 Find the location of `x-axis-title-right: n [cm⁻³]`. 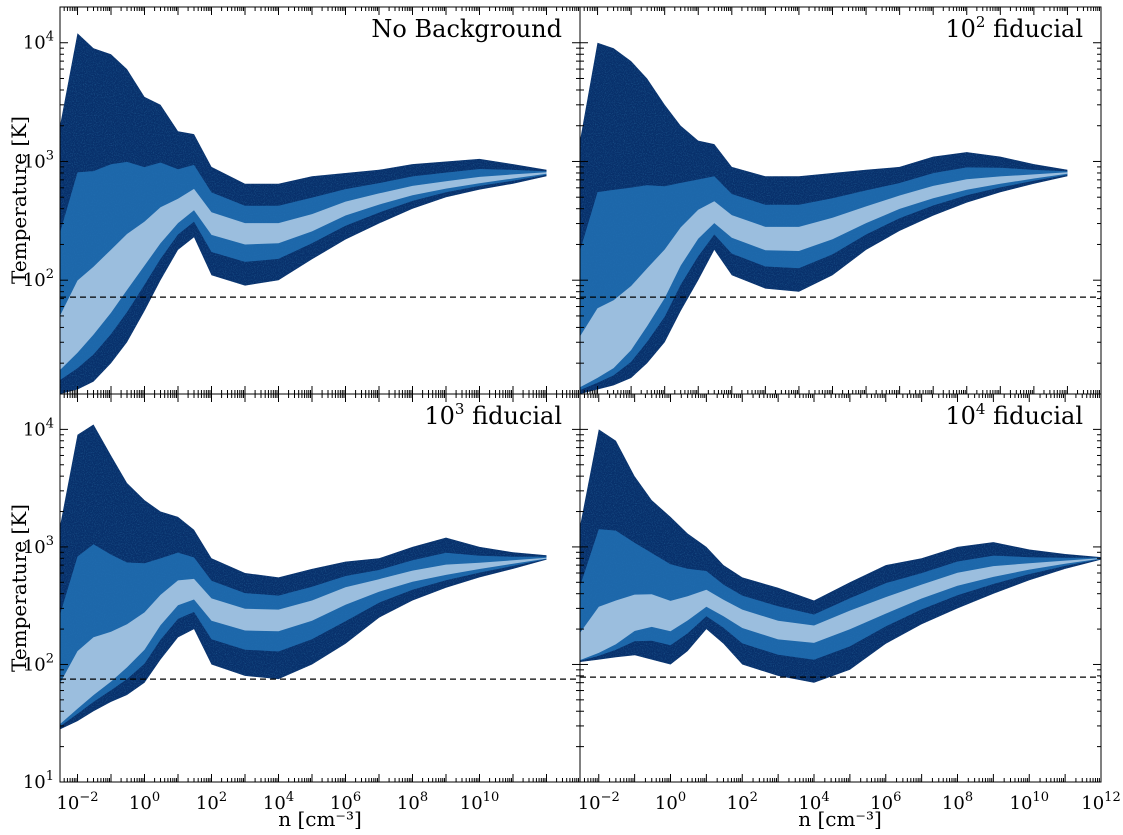

x-axis-title-right: n [cm⁻³] is located at coordinates (840, 819).